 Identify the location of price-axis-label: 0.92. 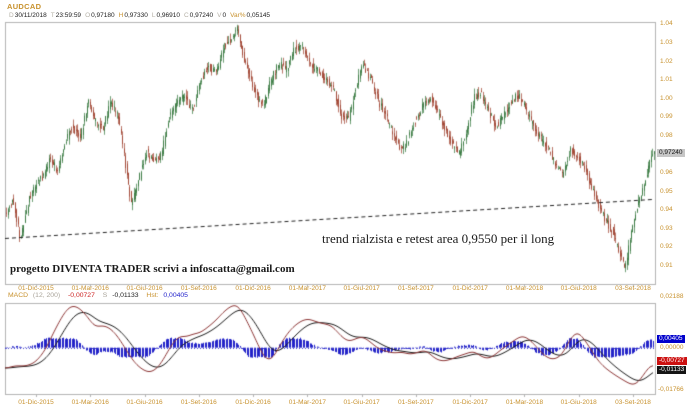
(666, 247).